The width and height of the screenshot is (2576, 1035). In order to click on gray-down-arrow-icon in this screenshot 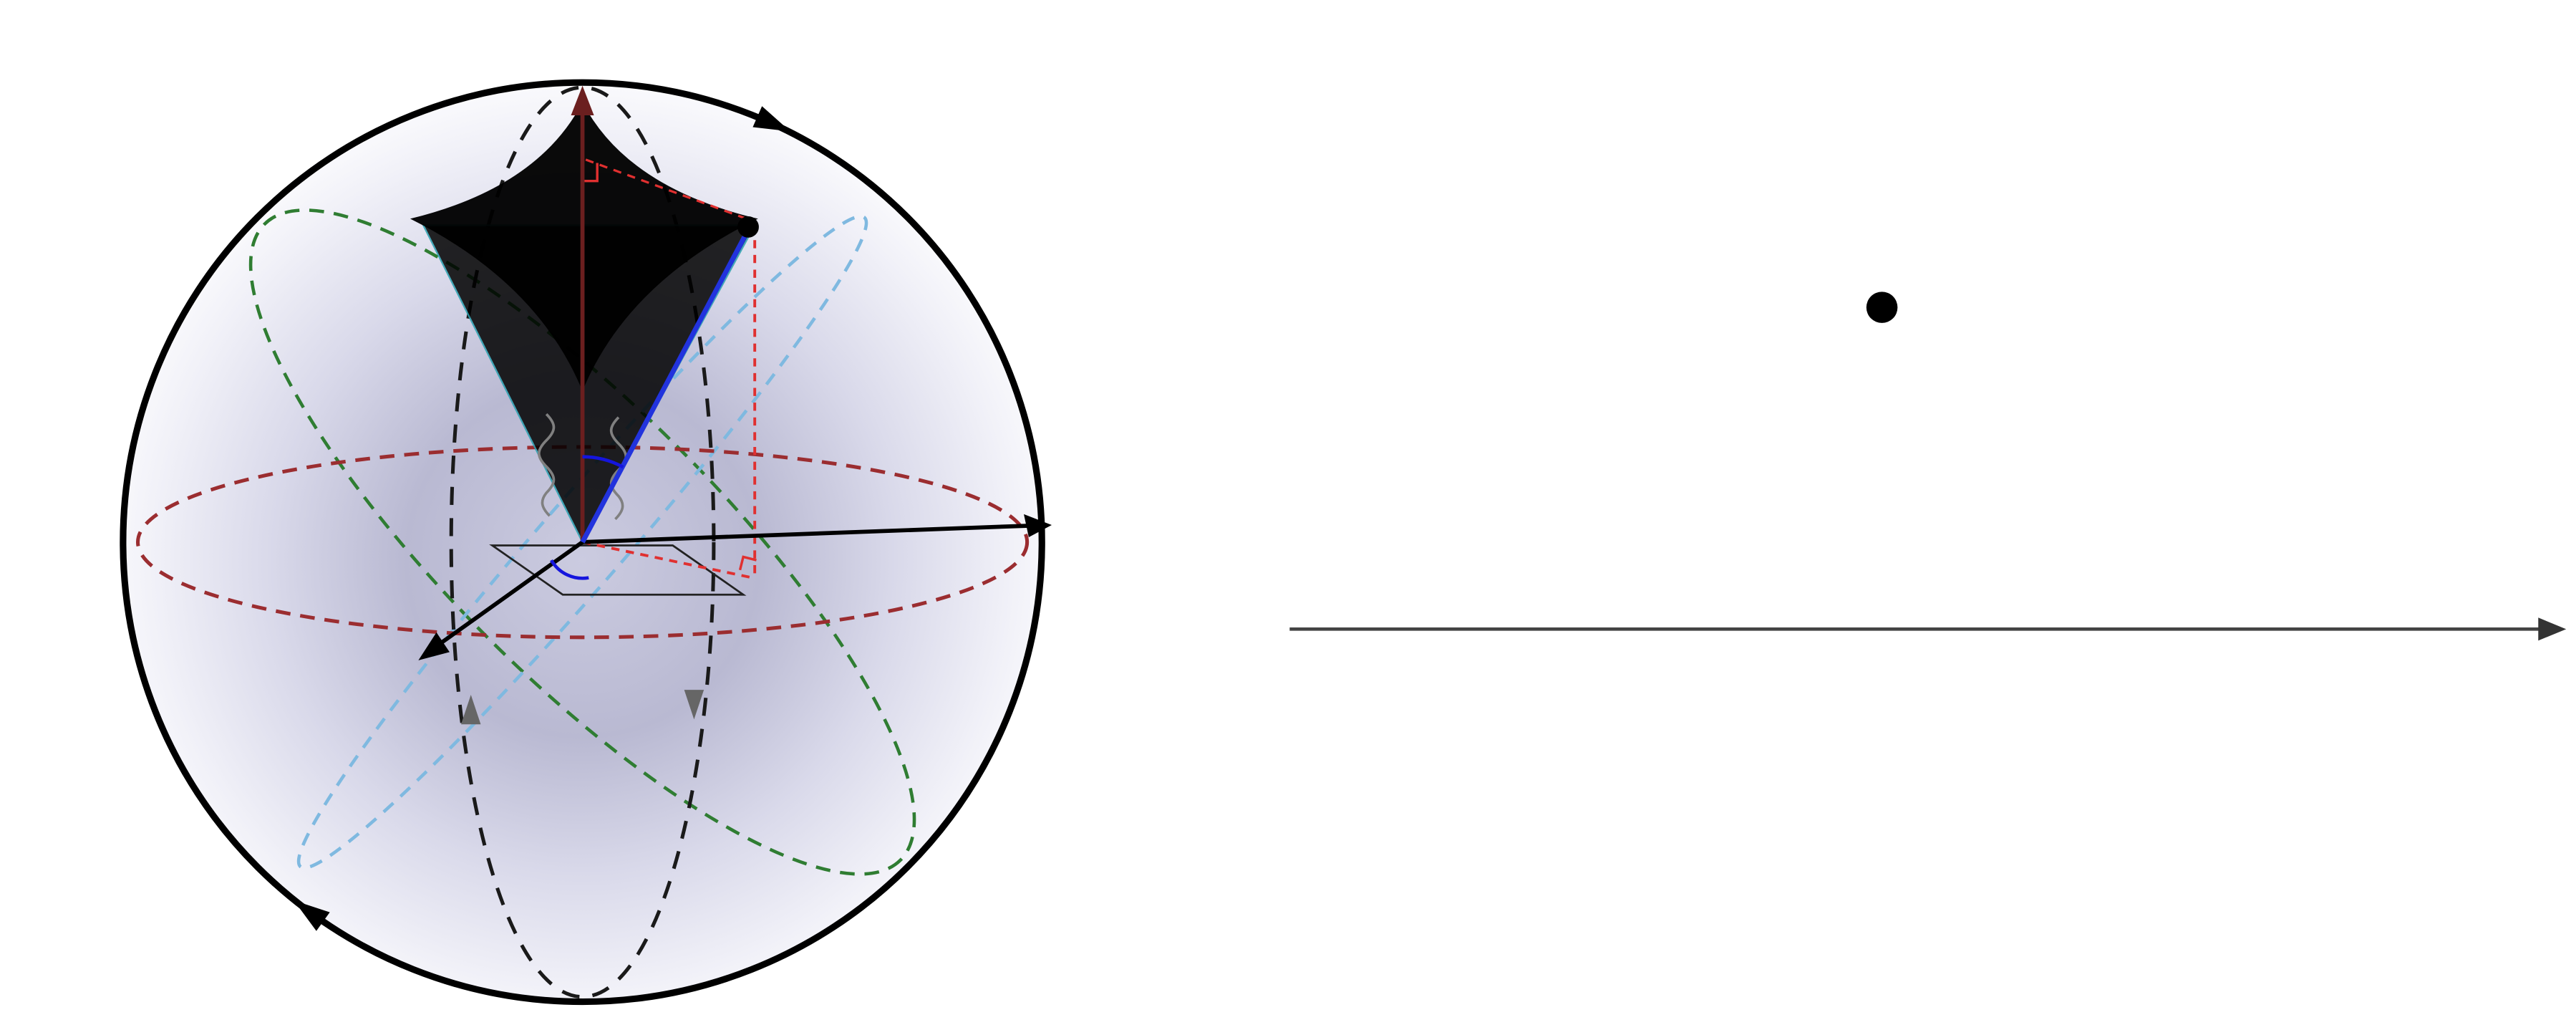, I will do `click(694, 705)`.